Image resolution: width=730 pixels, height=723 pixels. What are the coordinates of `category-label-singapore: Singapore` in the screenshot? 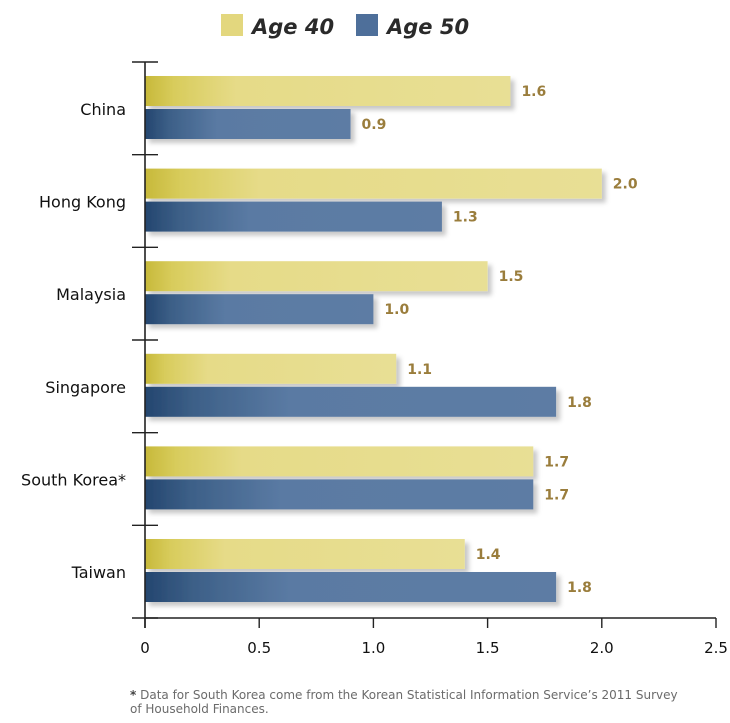 It's located at (85, 387).